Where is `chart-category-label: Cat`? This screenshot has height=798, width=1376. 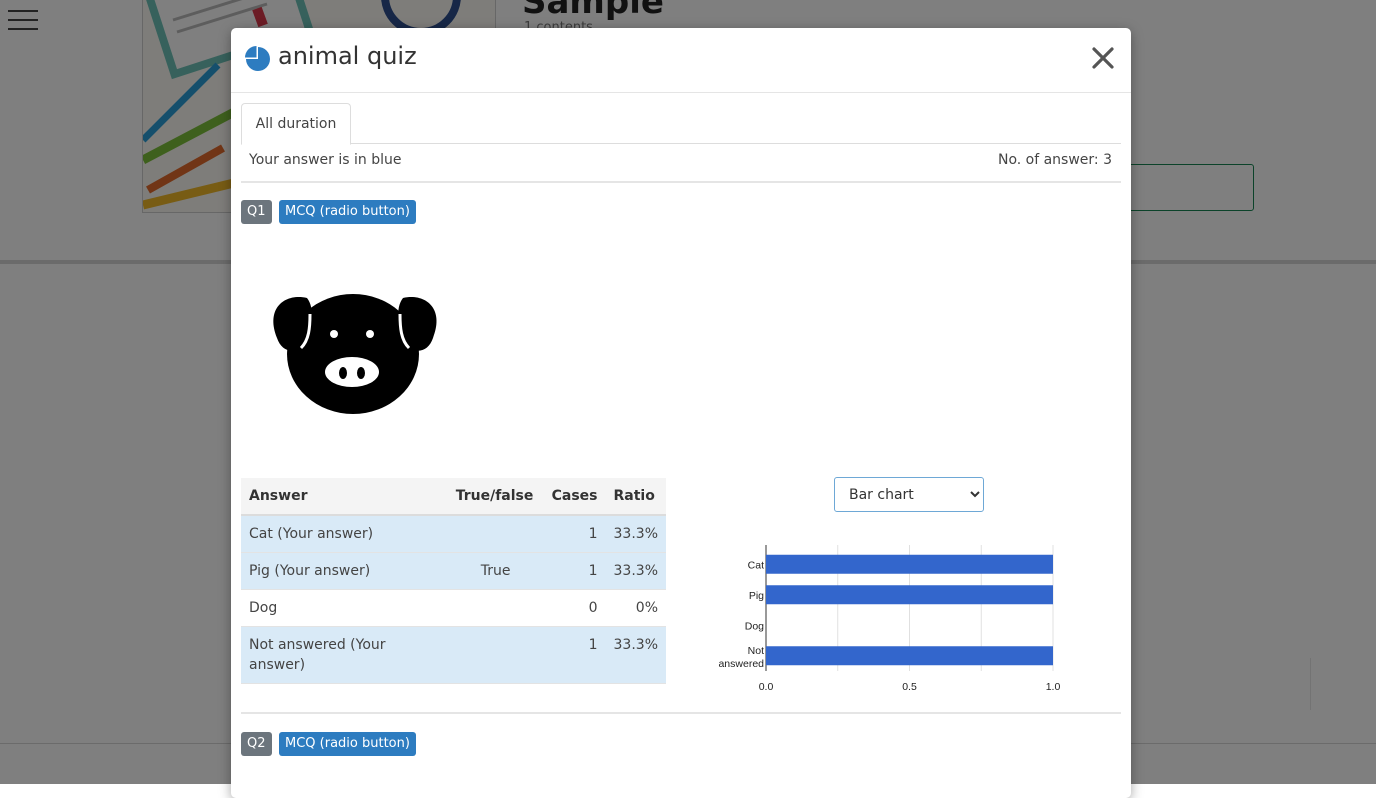 chart-category-label: Cat is located at coordinates (756, 565).